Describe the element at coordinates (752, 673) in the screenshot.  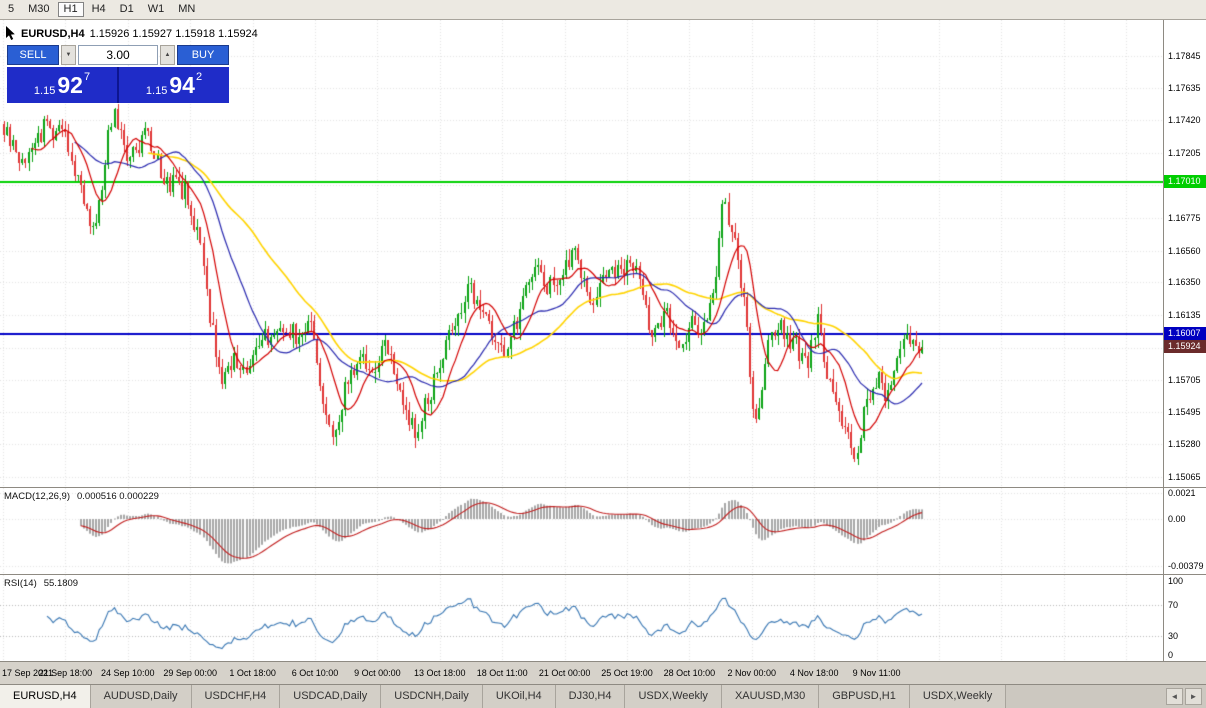
I see `time-axis-label: 2 Nov 00:00` at that location.